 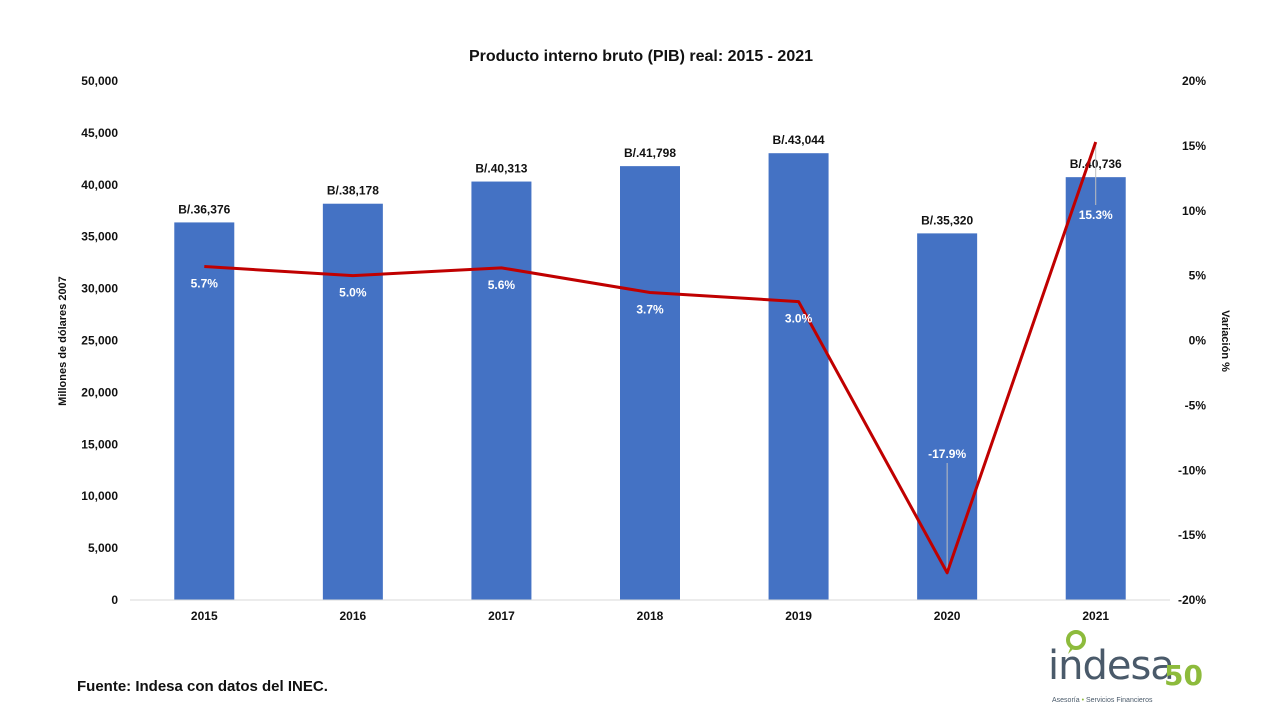 I want to click on right-axis-ticks: -20% -15% -10% -5% 0% 5% 10% 15% 20%, so click(x=1192, y=340).